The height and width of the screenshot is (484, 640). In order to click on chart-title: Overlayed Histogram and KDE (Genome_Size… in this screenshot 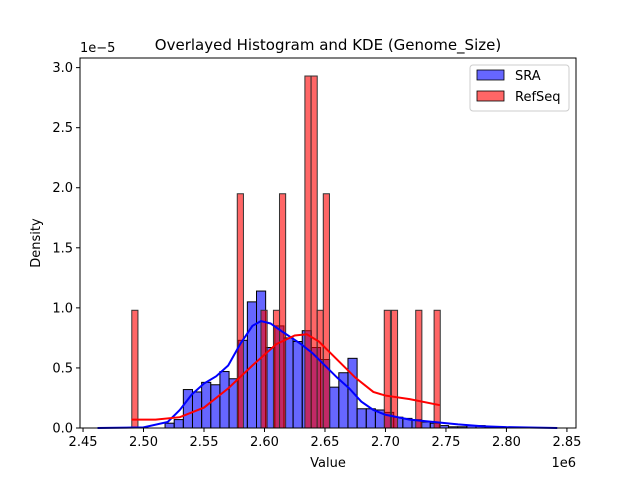, I will do `click(328, 45)`.